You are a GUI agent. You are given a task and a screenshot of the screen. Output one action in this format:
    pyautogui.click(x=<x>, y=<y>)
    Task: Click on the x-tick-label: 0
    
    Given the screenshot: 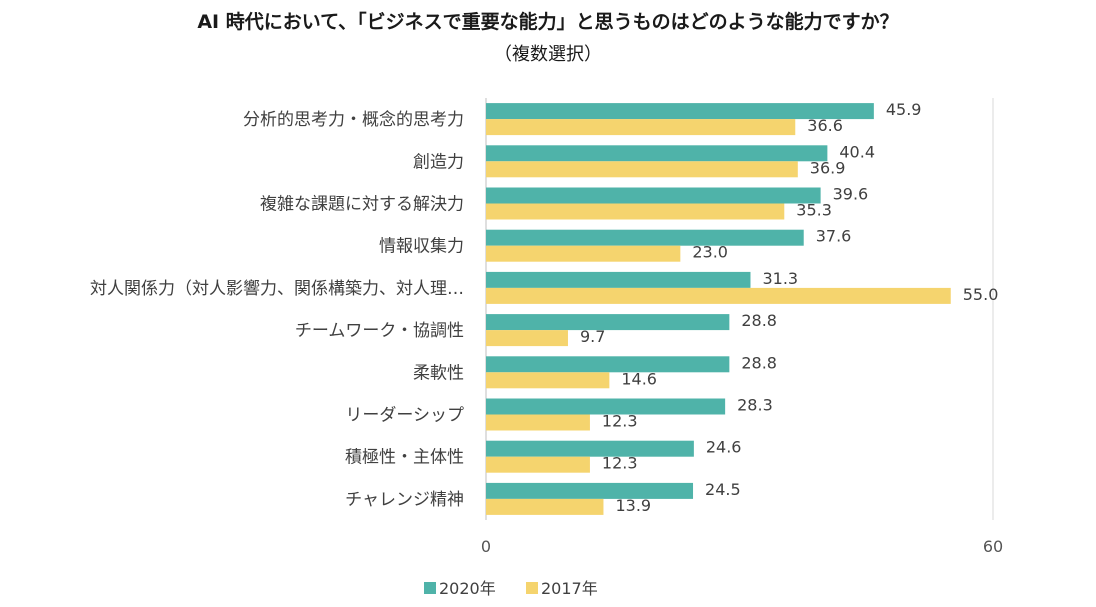 What is the action you would take?
    pyautogui.click(x=486, y=546)
    